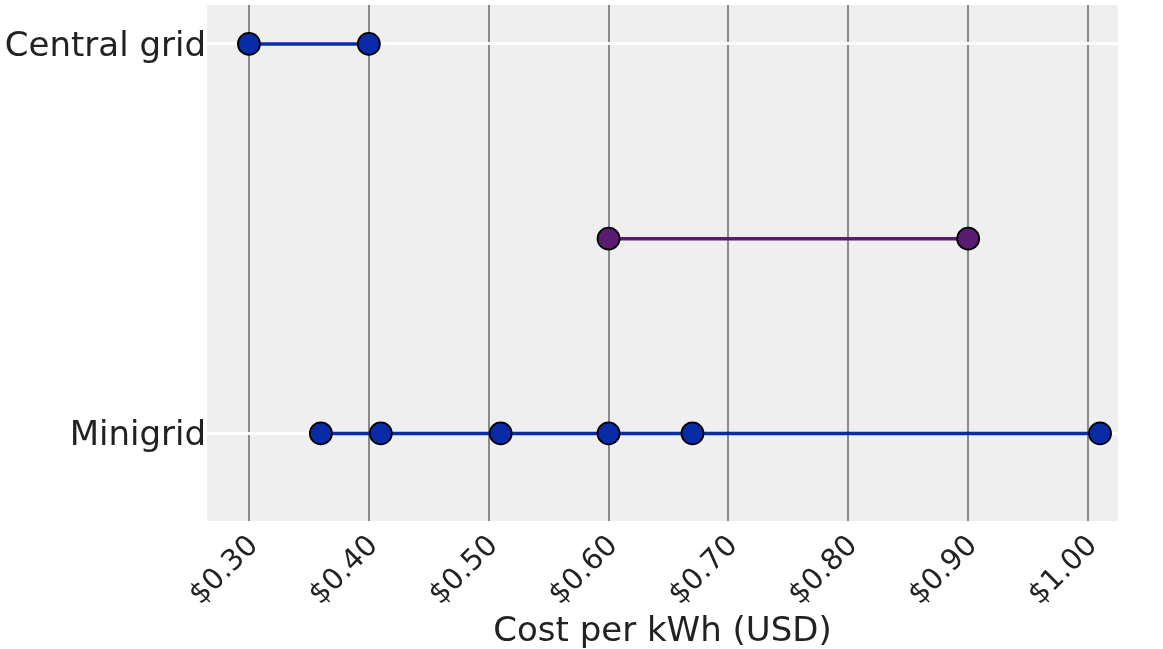 The width and height of the screenshot is (1163, 649). Describe the element at coordinates (137, 433) in the screenshot. I see `y-tick-label: Minigrid` at that location.